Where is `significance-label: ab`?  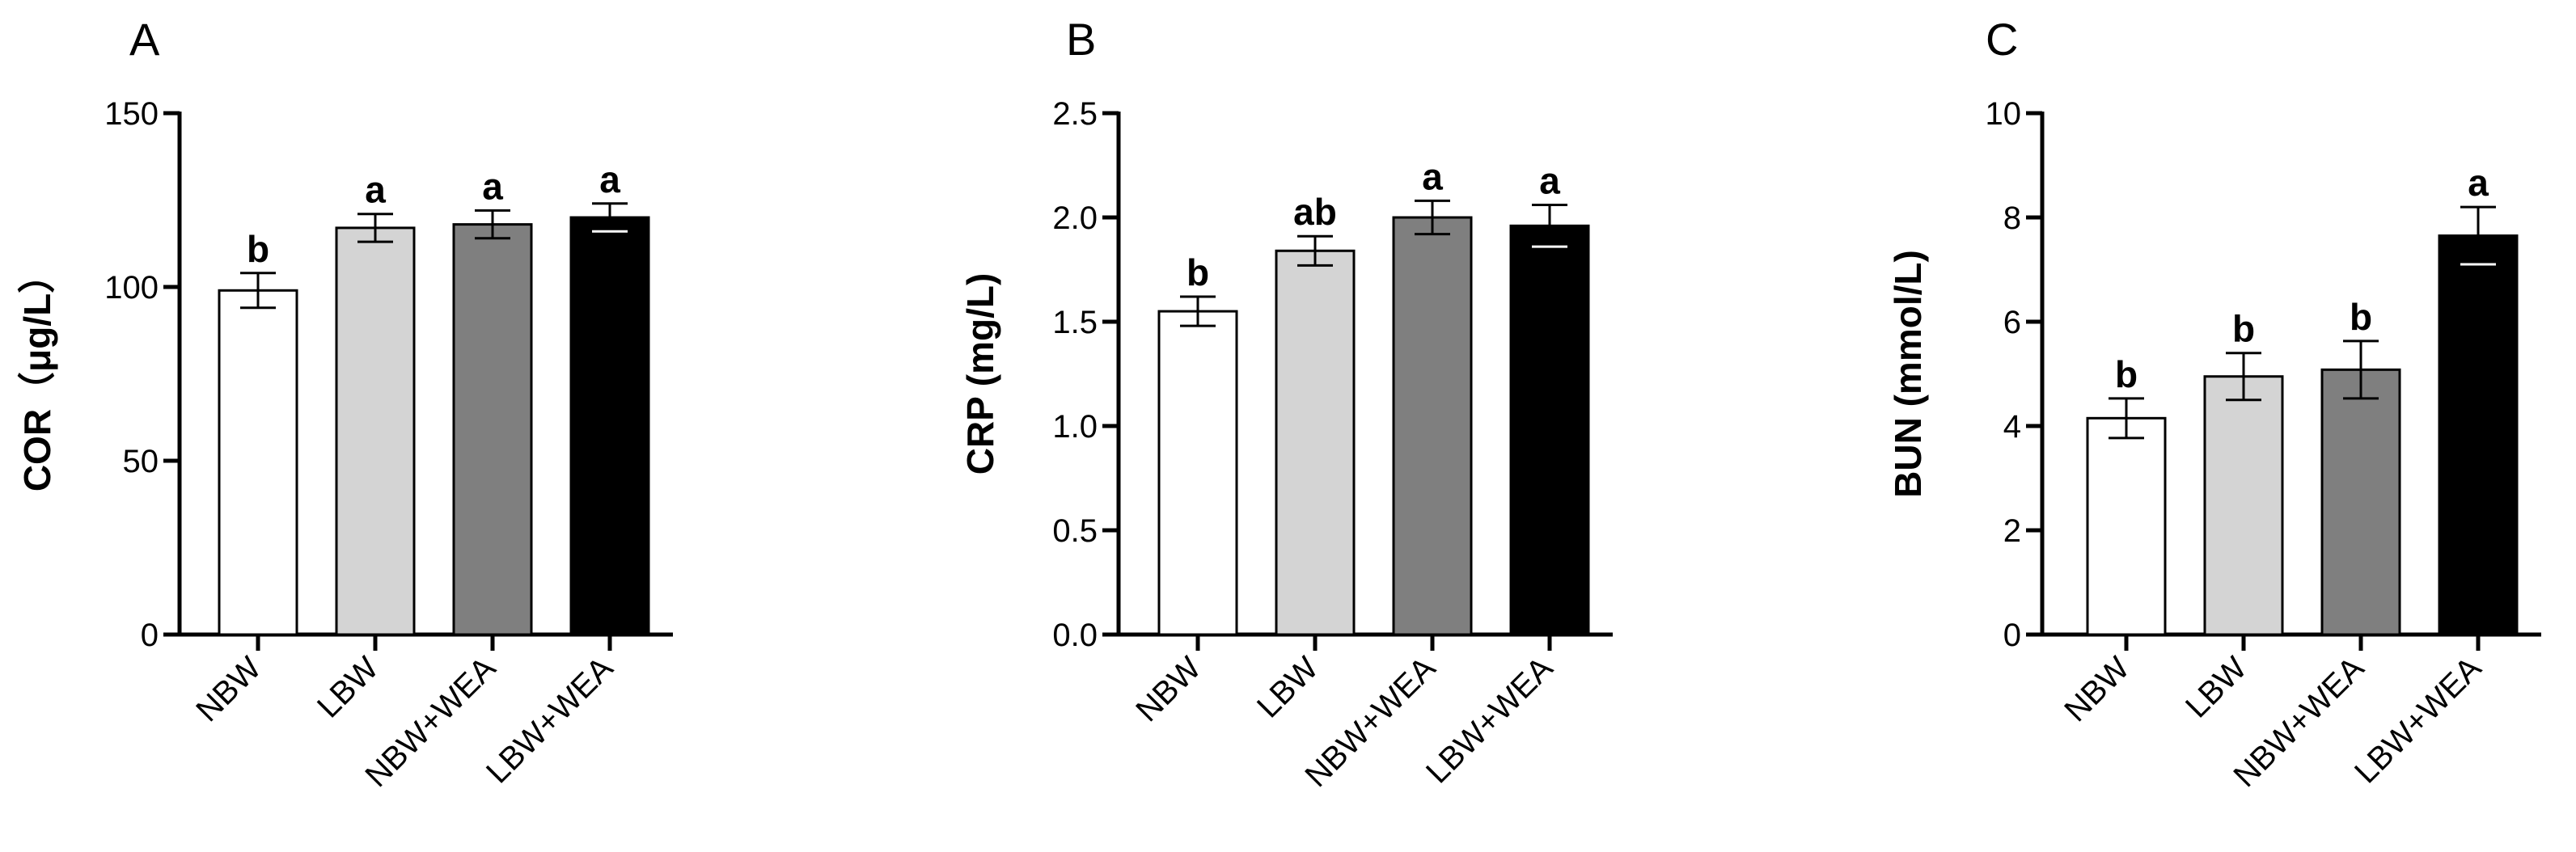 significance-label: ab is located at coordinates (1315, 212).